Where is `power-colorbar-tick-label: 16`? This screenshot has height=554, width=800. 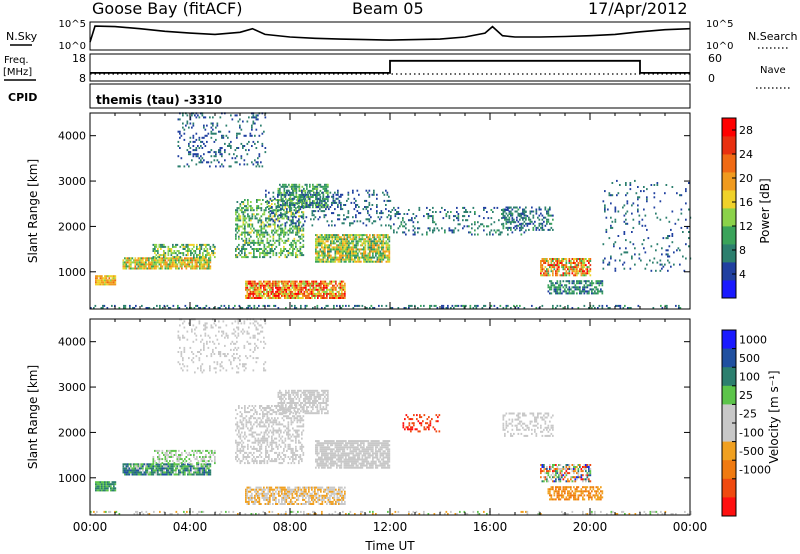
power-colorbar-tick-label: 16 is located at coordinates (746, 202).